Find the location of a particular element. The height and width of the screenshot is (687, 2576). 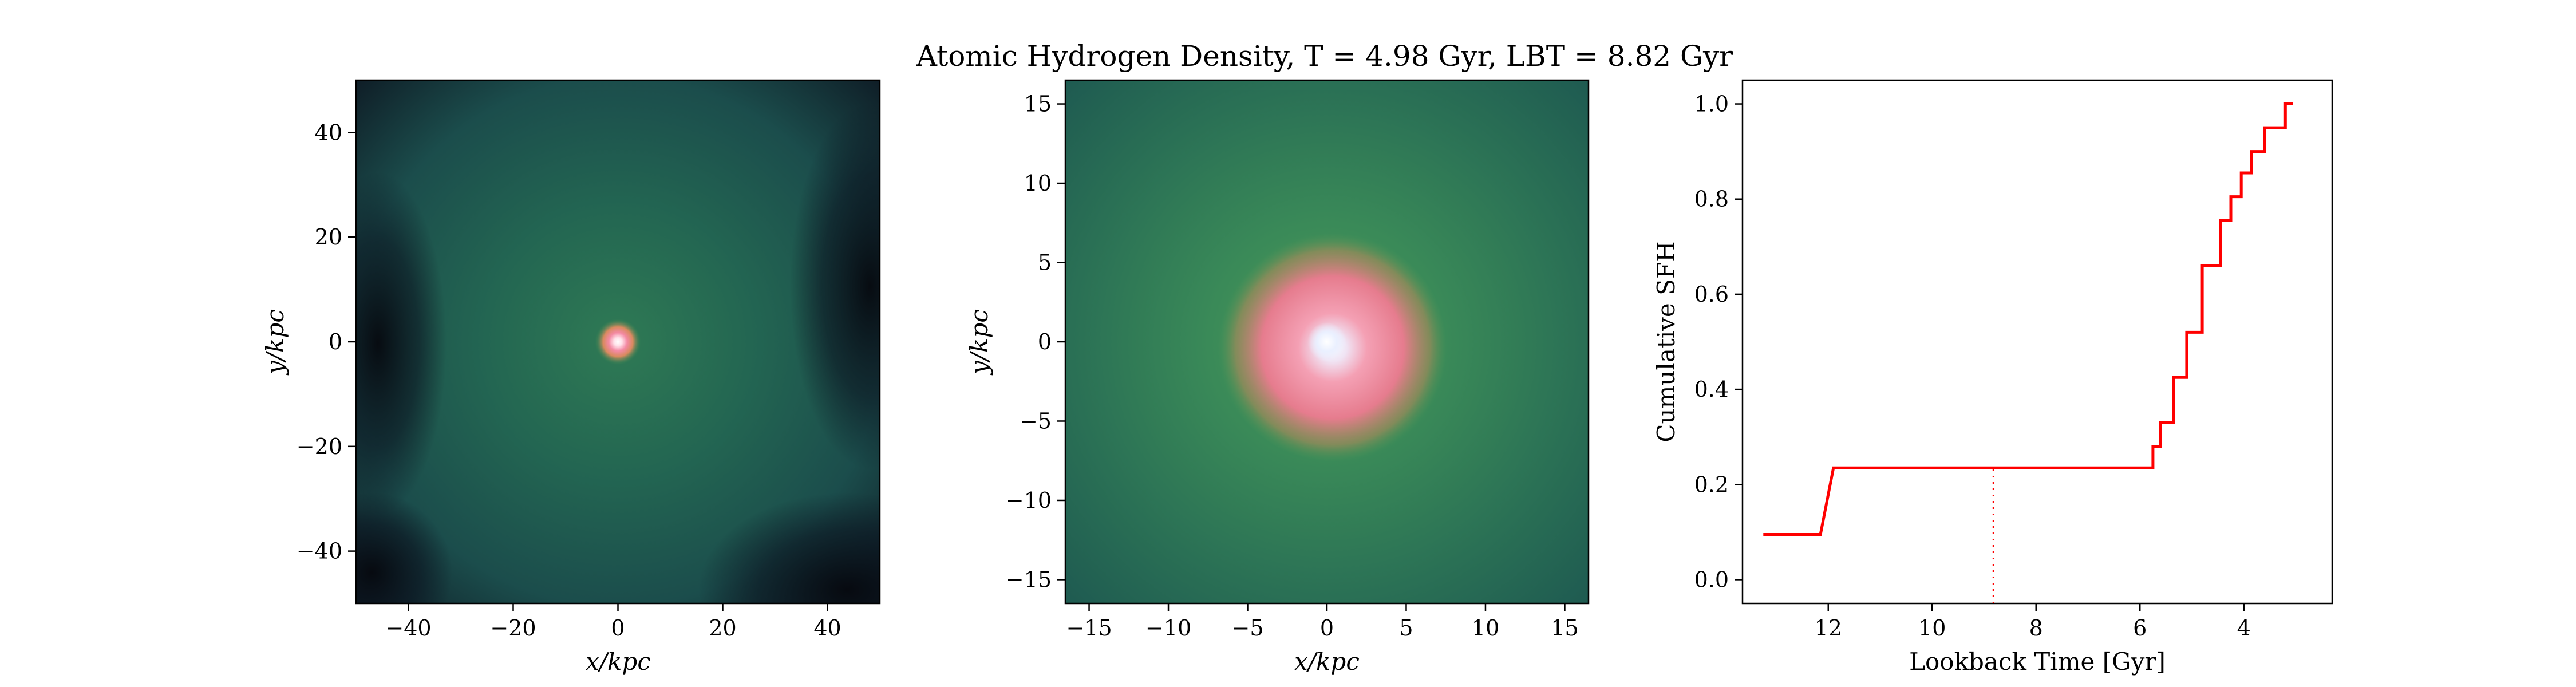

sfh-x-ticks: 12 10 8 6 4 is located at coordinates (2033, 622).